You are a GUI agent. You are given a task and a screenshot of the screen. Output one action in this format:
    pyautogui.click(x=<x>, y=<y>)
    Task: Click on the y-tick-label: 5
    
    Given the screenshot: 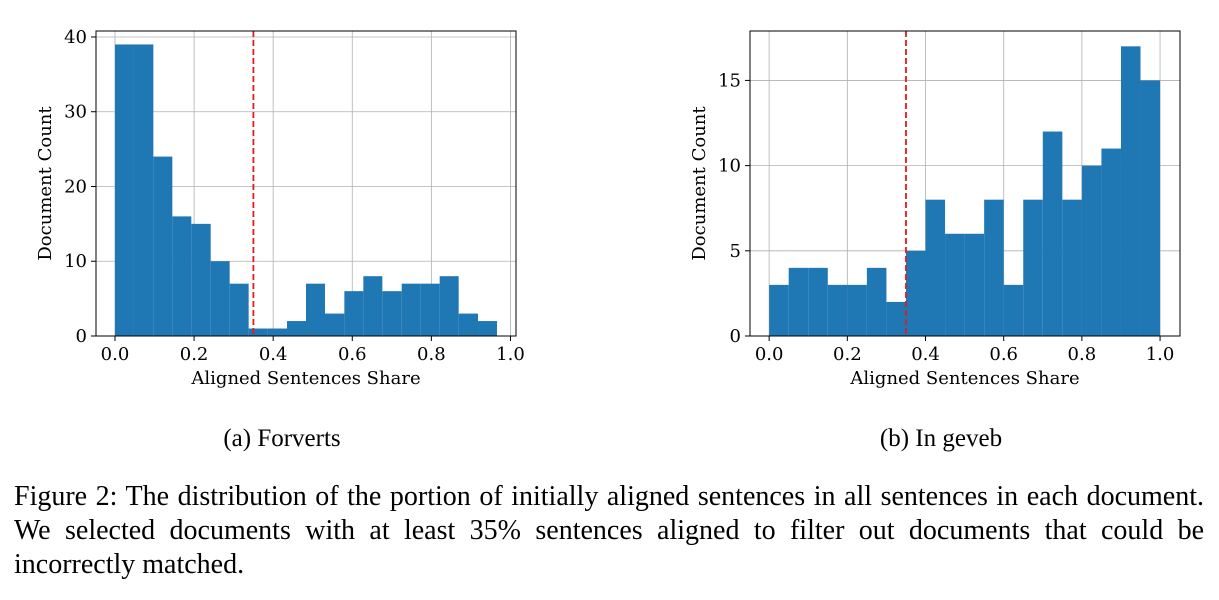 What is the action you would take?
    pyautogui.click(x=735, y=251)
    